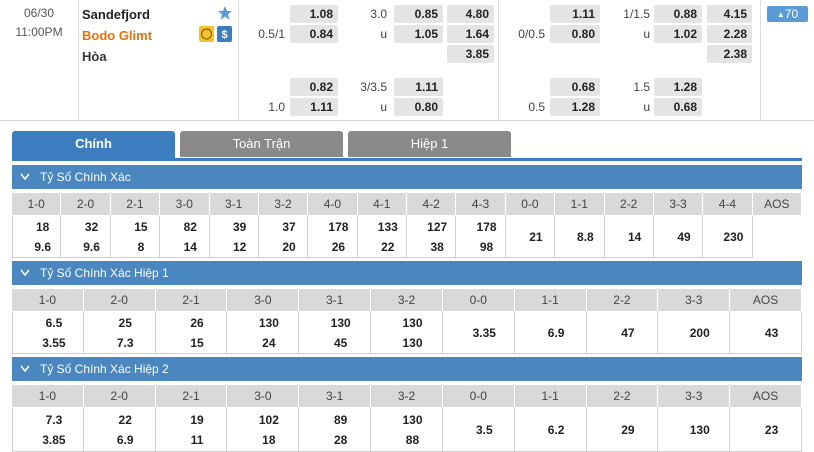 This screenshot has width=814, height=452. Describe the element at coordinates (25, 369) in the screenshot. I see `chevron` at that location.